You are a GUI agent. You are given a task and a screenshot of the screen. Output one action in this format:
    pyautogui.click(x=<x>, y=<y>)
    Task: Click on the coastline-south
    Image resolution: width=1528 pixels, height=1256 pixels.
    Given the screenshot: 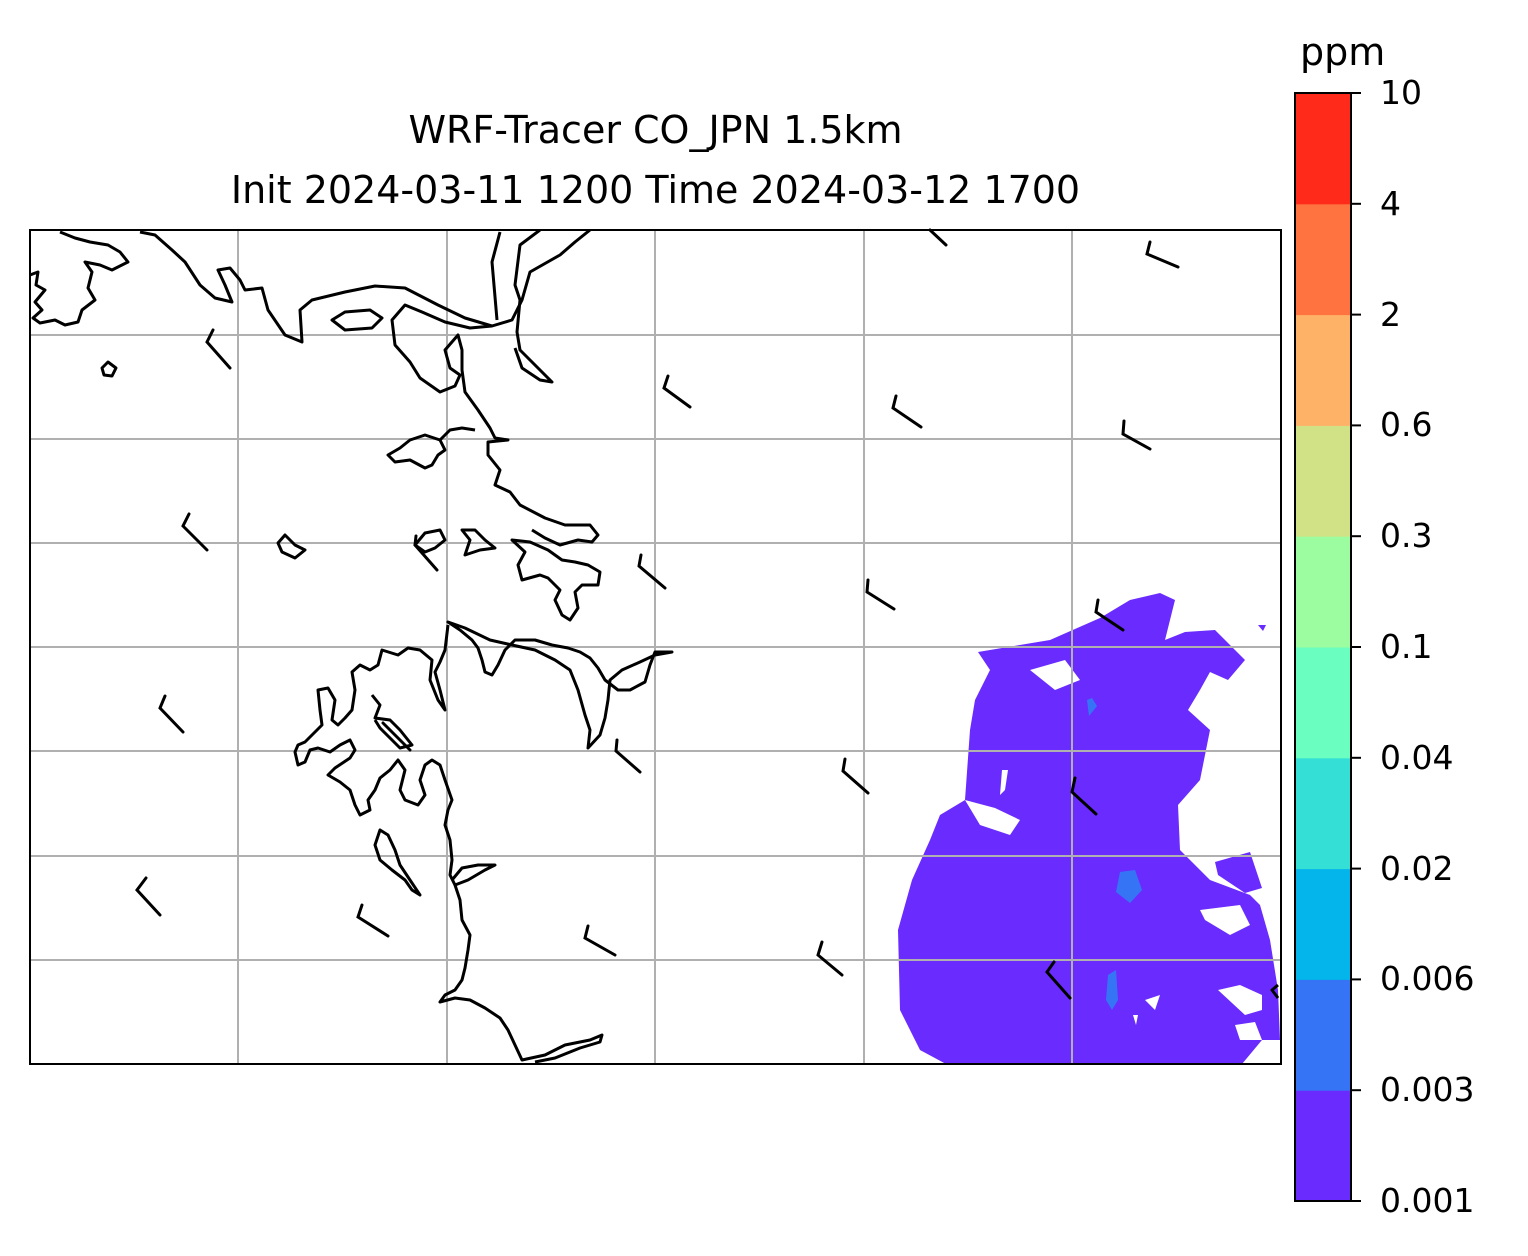 What is the action you would take?
    pyautogui.click(x=560, y=685)
    